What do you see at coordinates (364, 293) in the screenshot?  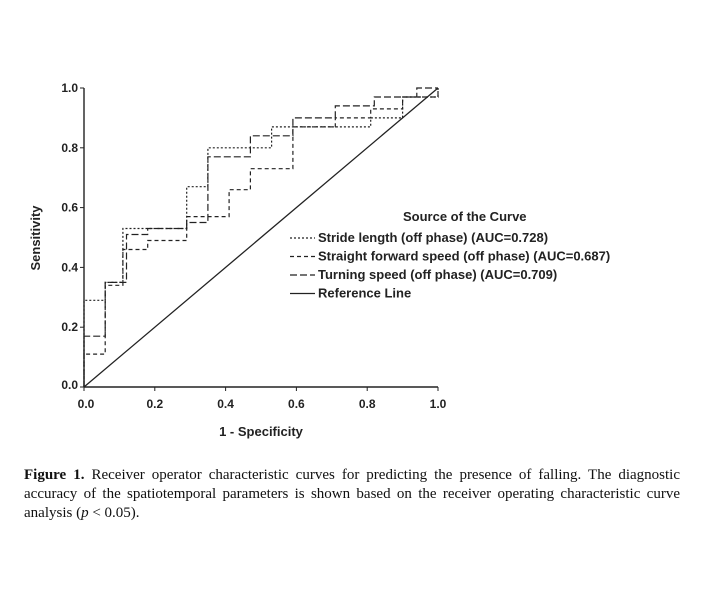 I see `legend-entry: Reference Line` at bounding box center [364, 293].